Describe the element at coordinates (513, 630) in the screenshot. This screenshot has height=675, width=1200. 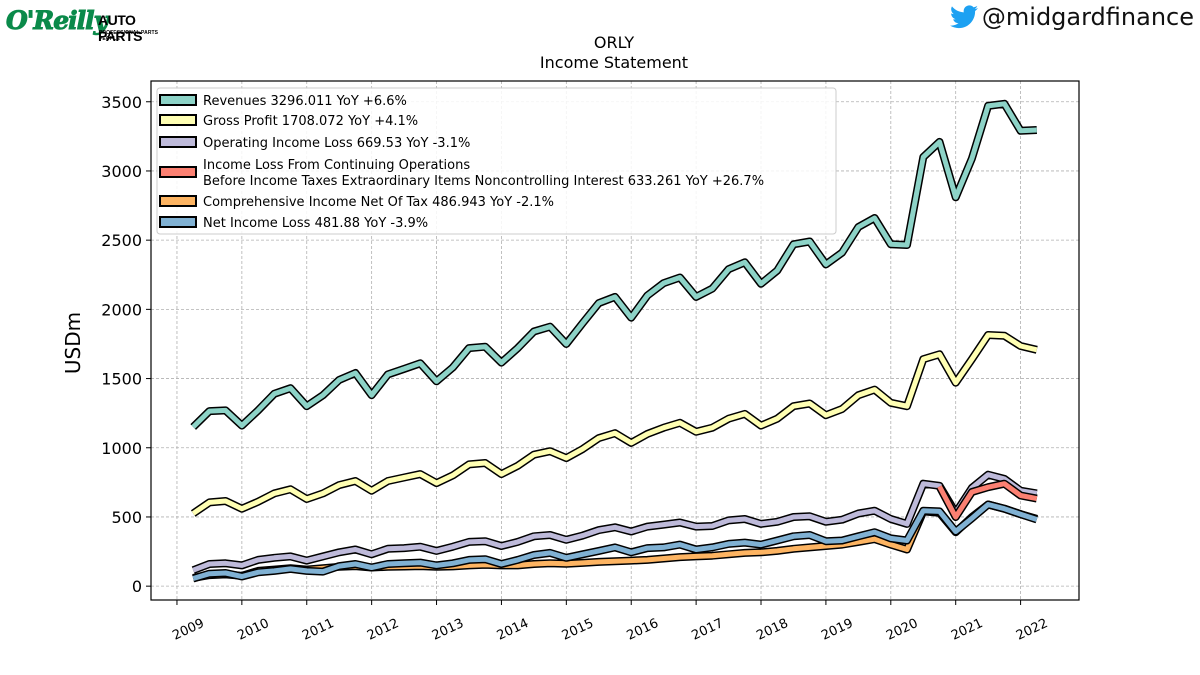
I see `x-tick-label: 2014` at that location.